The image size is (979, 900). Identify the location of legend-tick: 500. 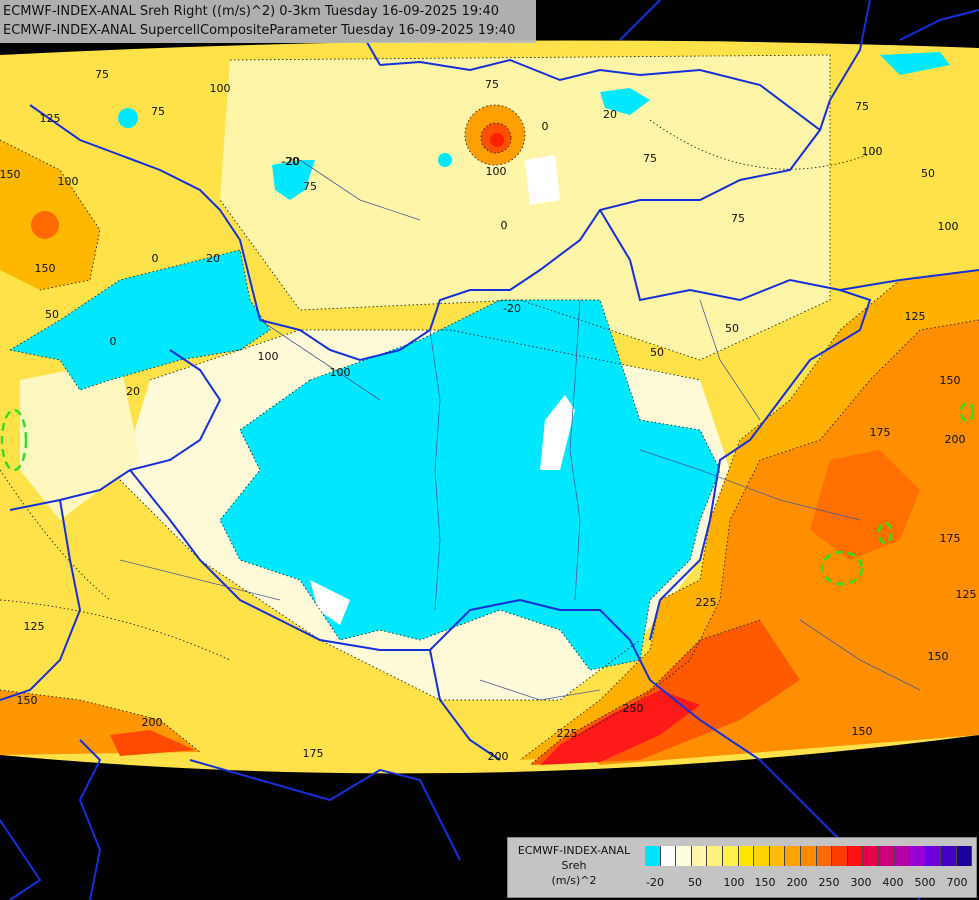
(925, 882).